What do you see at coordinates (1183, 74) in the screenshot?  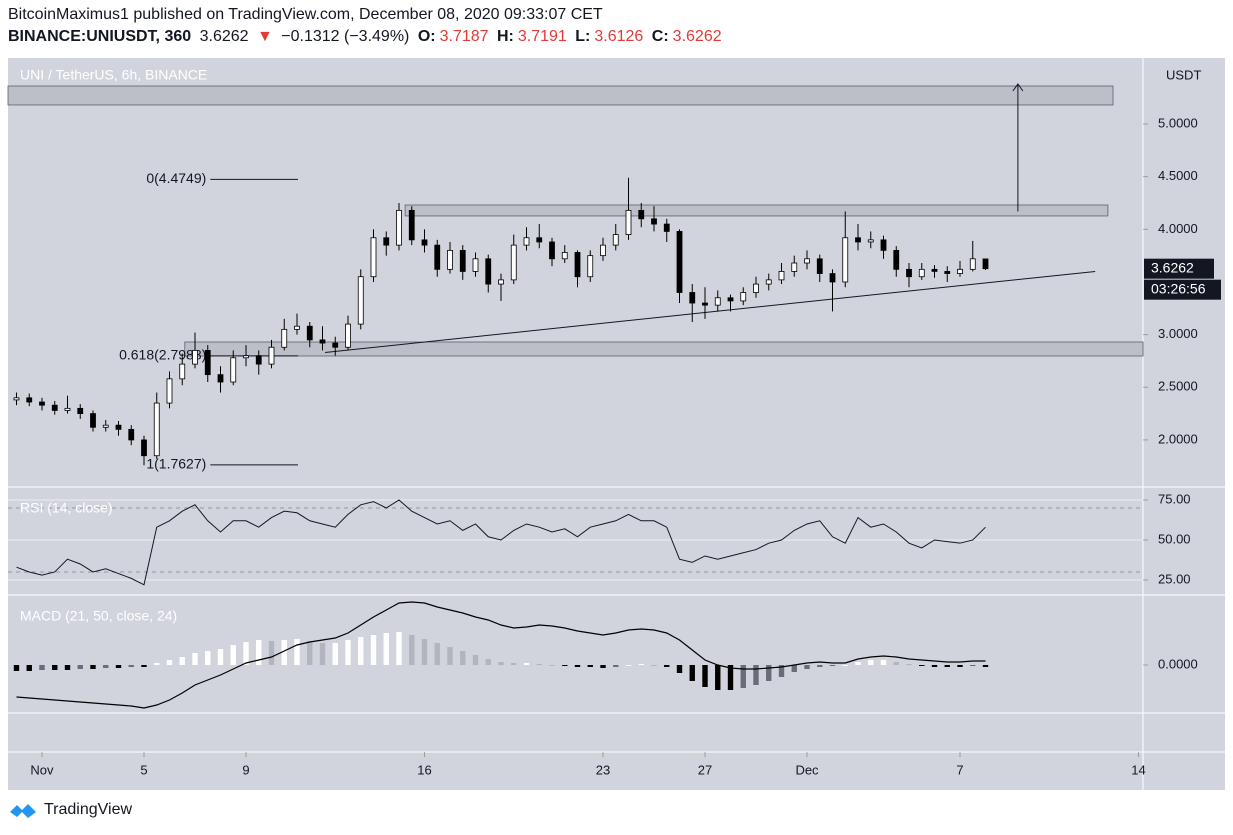 I see `currency-label: USDT` at bounding box center [1183, 74].